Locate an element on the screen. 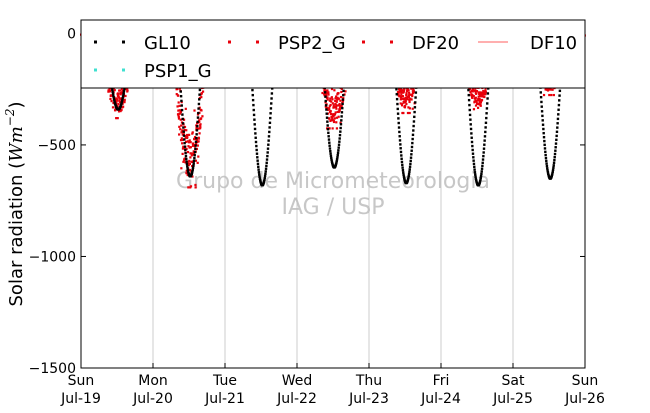 This screenshot has height=413, width=650. legend-item-df10: DF10 is located at coordinates (527, 43).